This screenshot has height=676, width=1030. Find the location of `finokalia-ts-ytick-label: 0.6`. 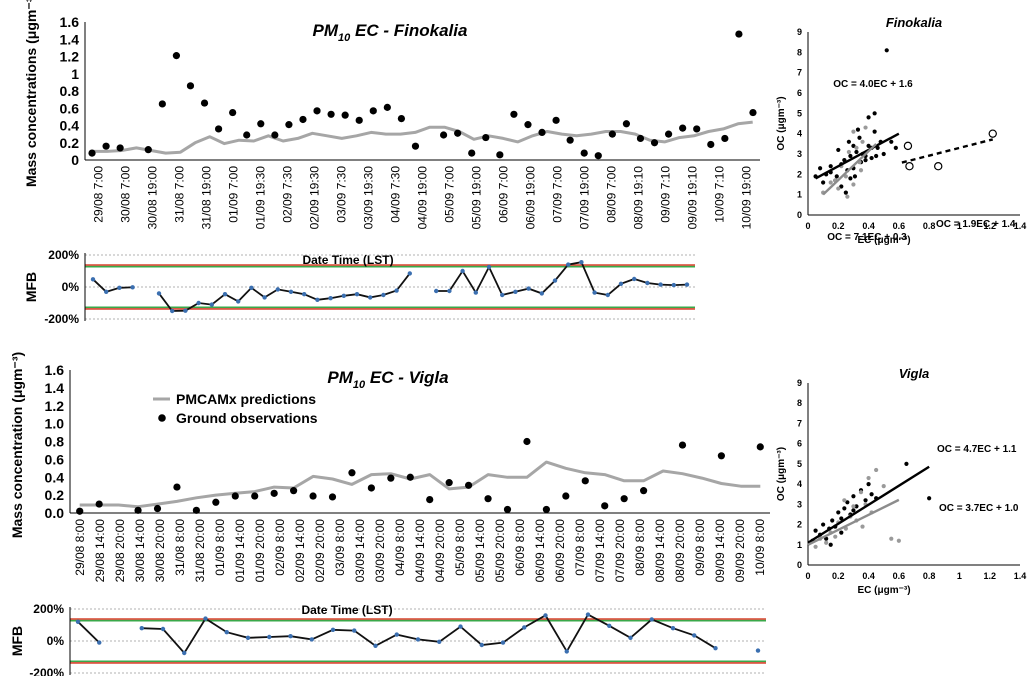

finokalia-ts-ytick-label: 0.6 is located at coordinates (70, 108).